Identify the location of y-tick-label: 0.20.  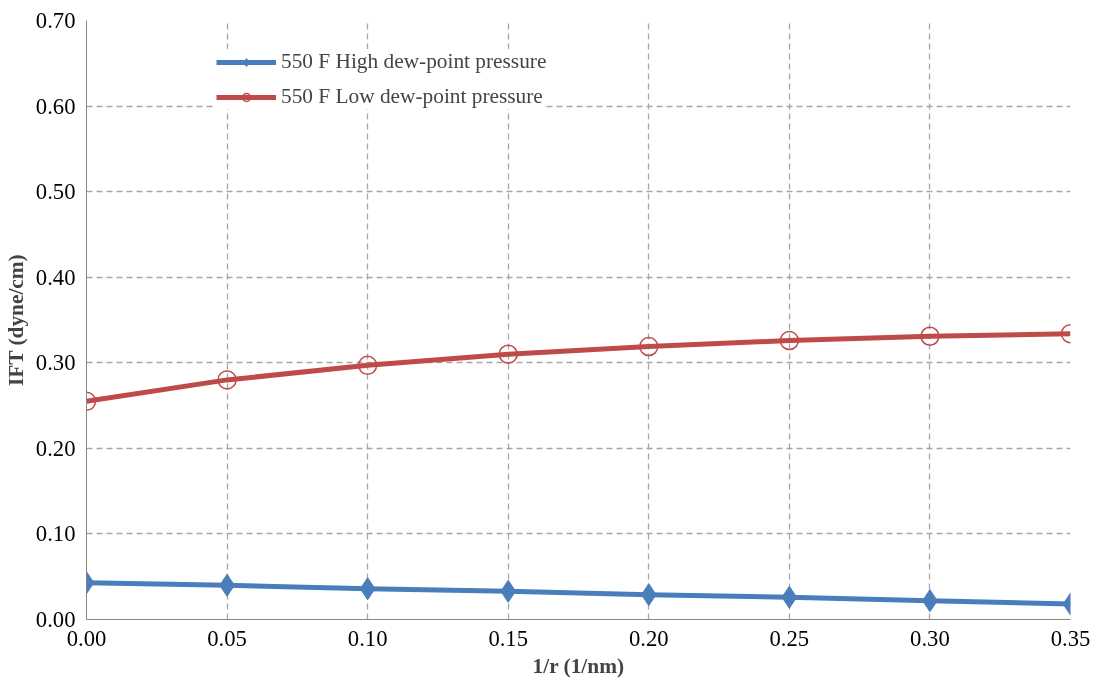
(55, 448).